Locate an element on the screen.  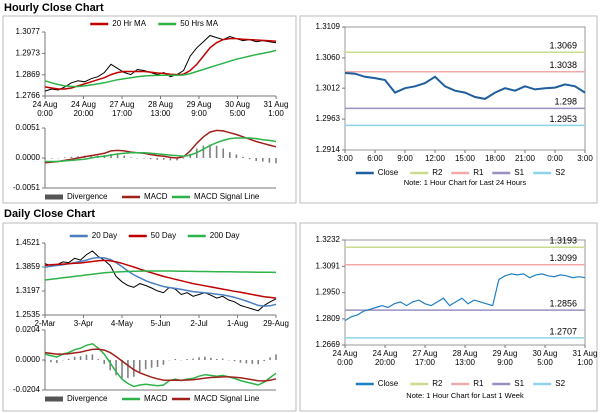
y-tick-label: -0.0051 is located at coordinates (27, 187).